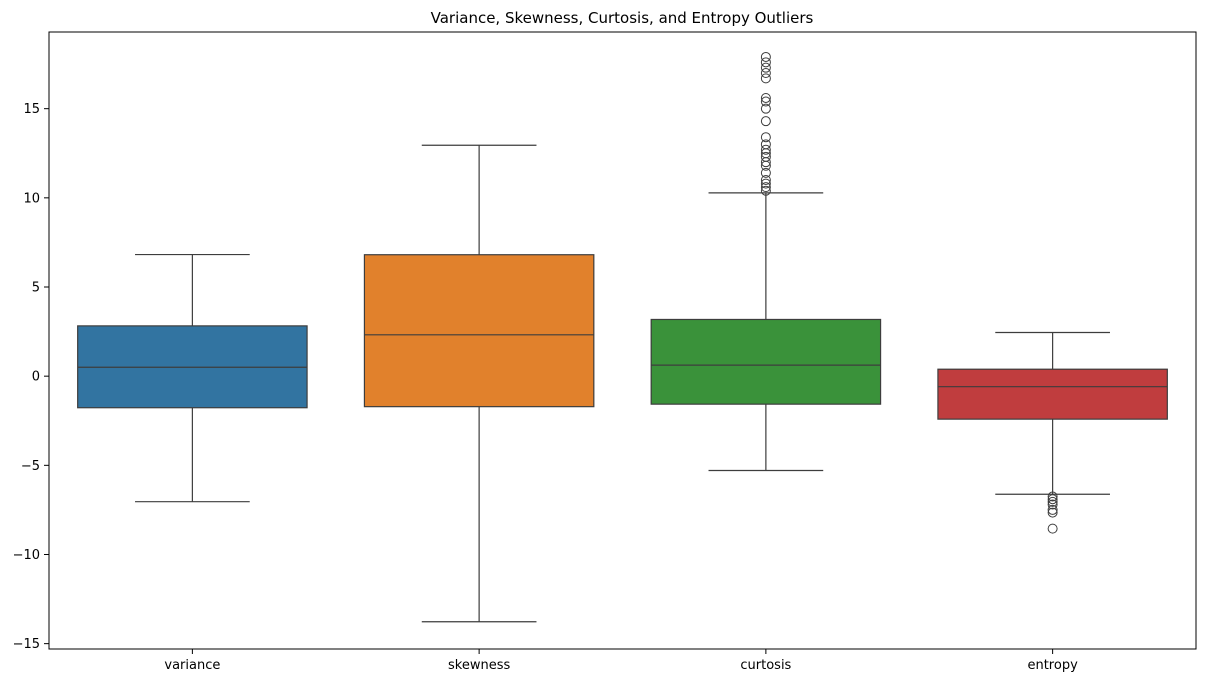 The width and height of the screenshot is (1221, 682). I want to click on y-tick-label: 0, so click(36, 377).